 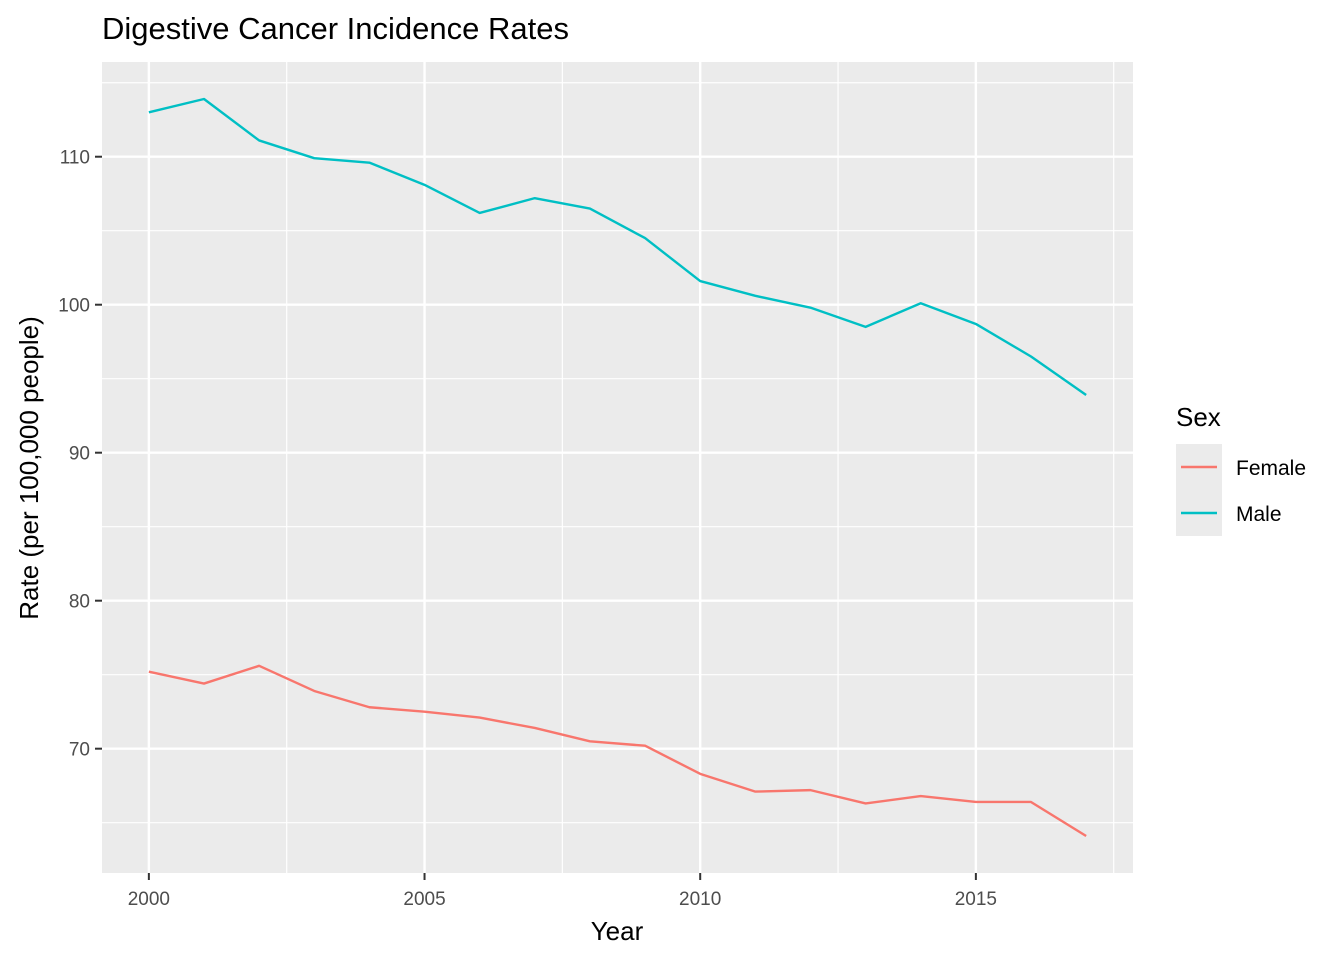 I want to click on y-axis: 70 80 90 100 110, so click(x=80, y=454).